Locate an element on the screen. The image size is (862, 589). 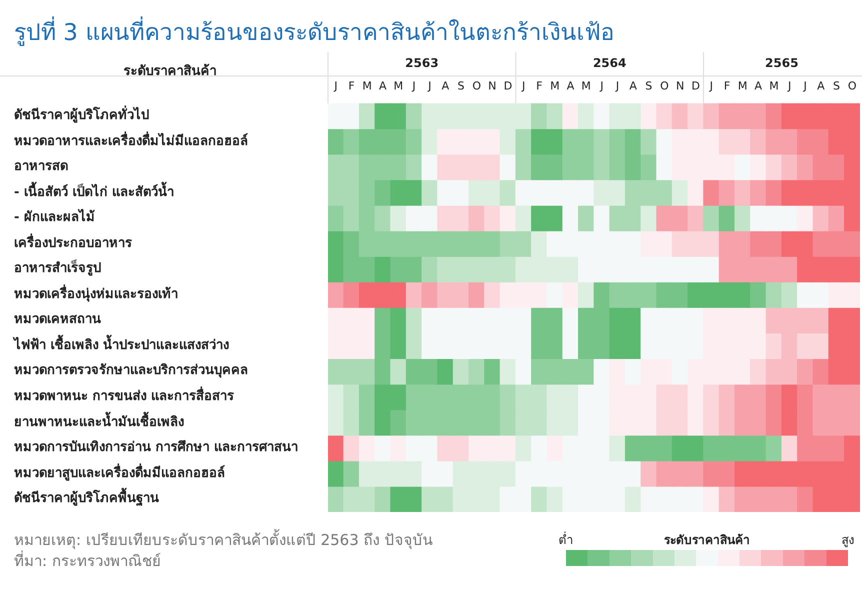
y-tick-label: หมวดอาหารและเครื่องดื่มไม่มีแอลกอฮอล์ is located at coordinates (131, 142).